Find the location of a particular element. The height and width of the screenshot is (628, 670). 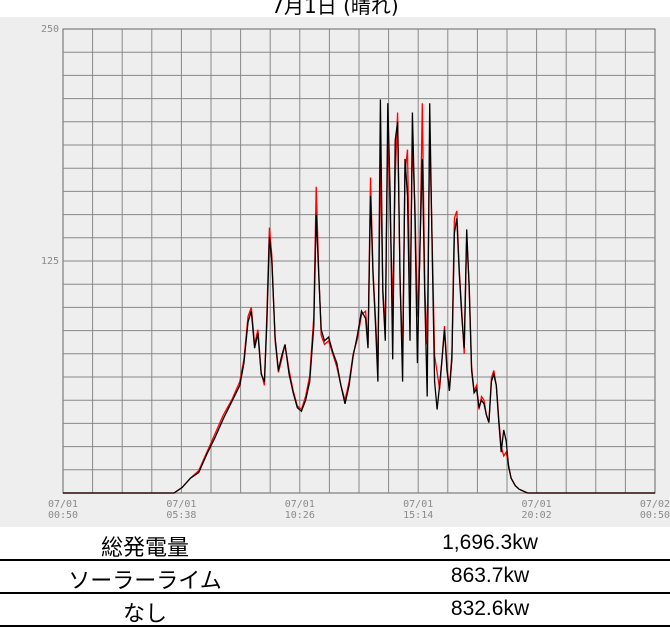

x-tick-time: 05:38 is located at coordinates (181, 515).